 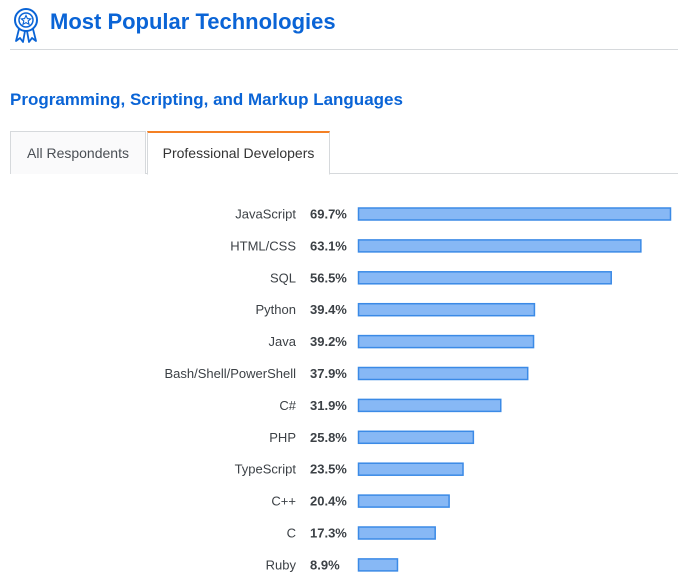 I want to click on bar-ruby, so click(x=378, y=565).